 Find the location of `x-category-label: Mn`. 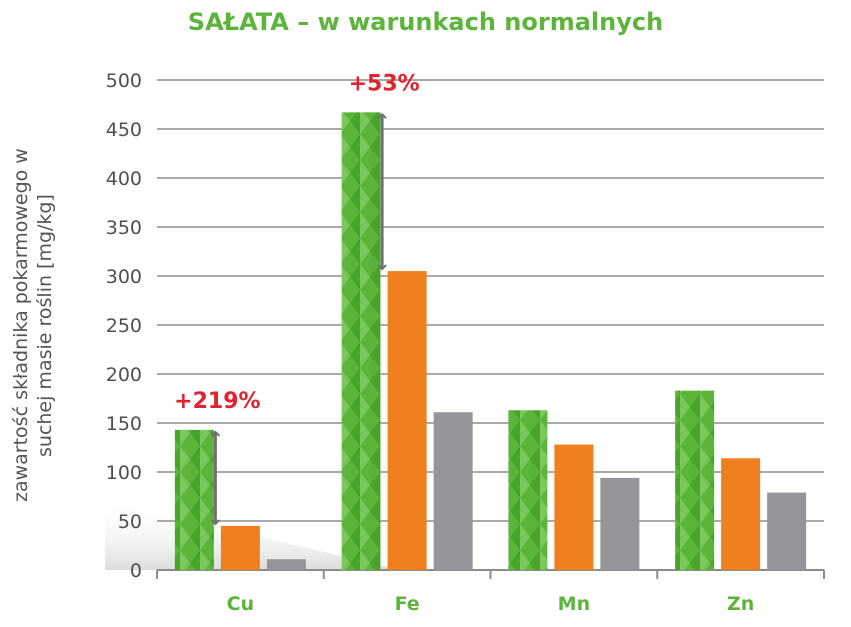

x-category-label: Mn is located at coordinates (574, 604).